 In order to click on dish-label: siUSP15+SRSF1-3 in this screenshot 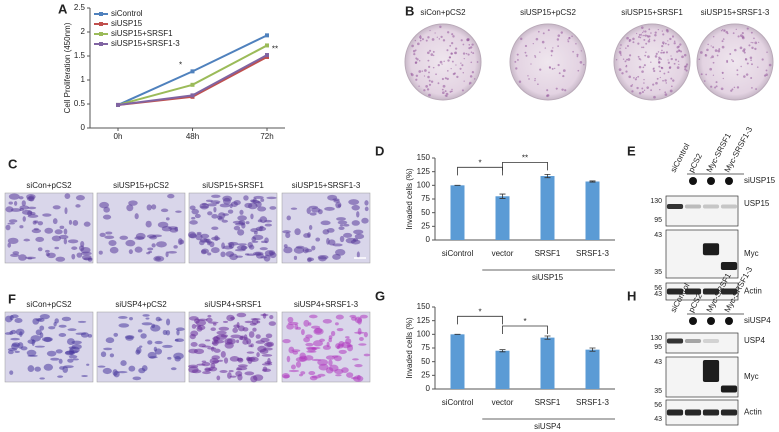, I will do `click(735, 12)`.